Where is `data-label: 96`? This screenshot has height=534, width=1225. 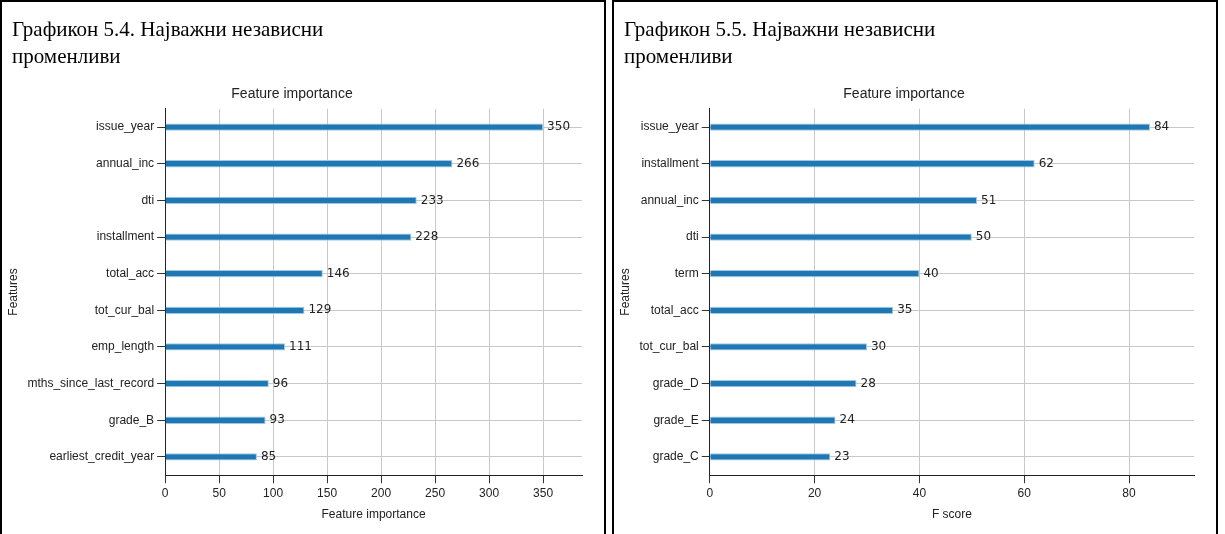 data-label: 96 is located at coordinates (280, 382).